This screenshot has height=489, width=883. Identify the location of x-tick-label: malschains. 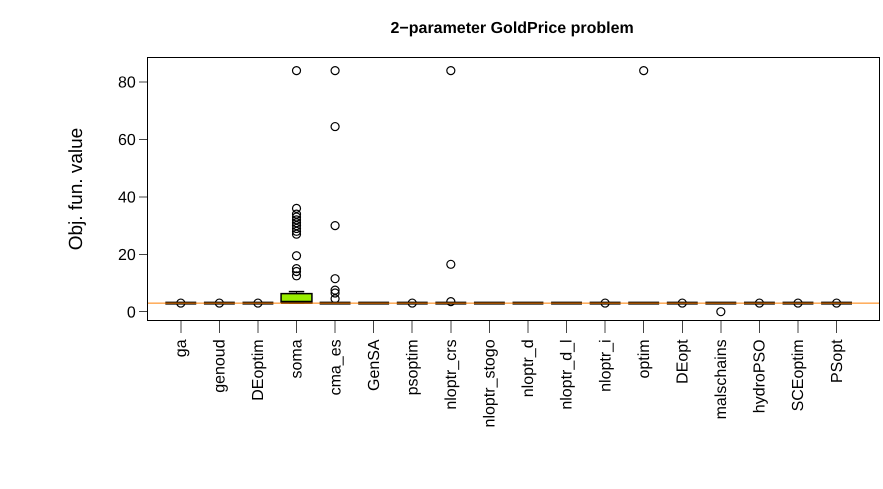
(721, 379).